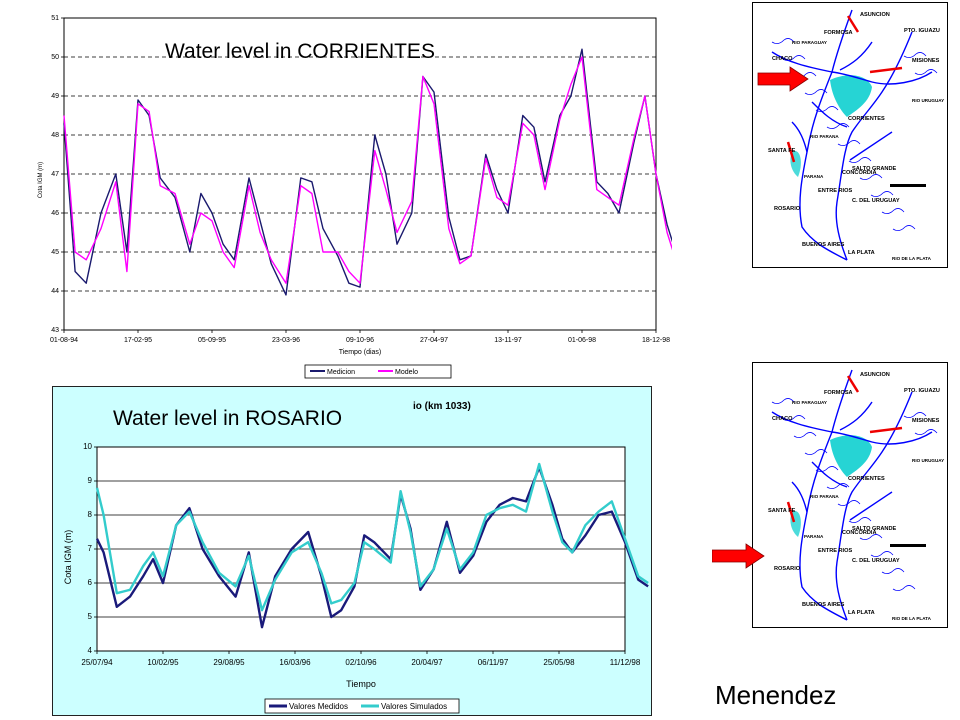 Image resolution: width=960 pixels, height=720 pixels. I want to click on map-label: FORMOSA, so click(838, 33).